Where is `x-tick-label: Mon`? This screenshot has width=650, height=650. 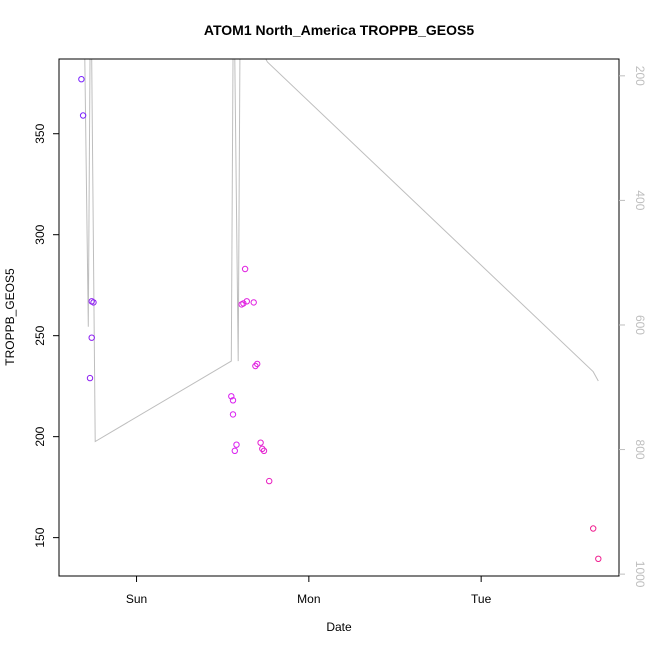
x-tick-label: Mon is located at coordinates (308, 599).